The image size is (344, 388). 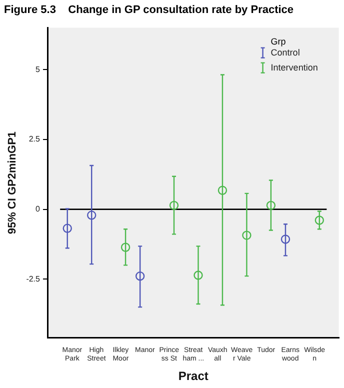 What do you see at coordinates (33, 279) in the screenshot?
I see `y-tick-label: -2.5` at bounding box center [33, 279].